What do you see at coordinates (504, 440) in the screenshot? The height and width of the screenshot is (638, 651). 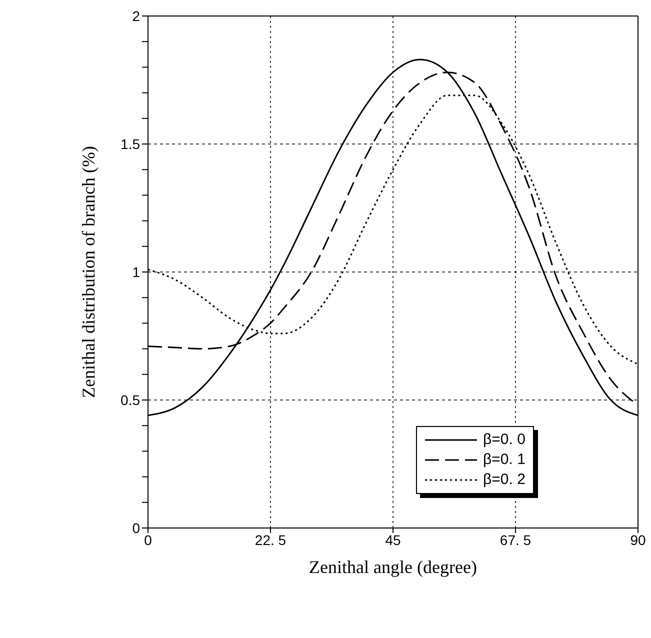 I see `legend-label: β=0. 0` at bounding box center [504, 440].